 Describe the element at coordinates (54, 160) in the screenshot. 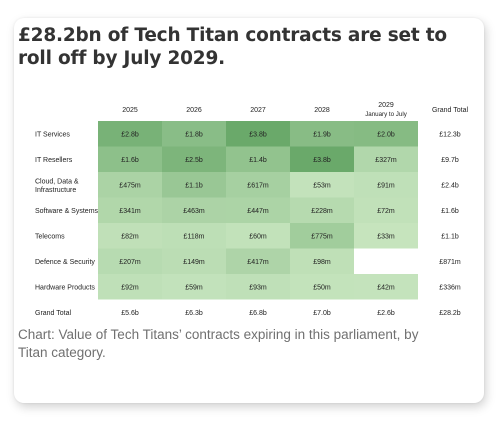

I see `row-label: IT Resellers` at that location.